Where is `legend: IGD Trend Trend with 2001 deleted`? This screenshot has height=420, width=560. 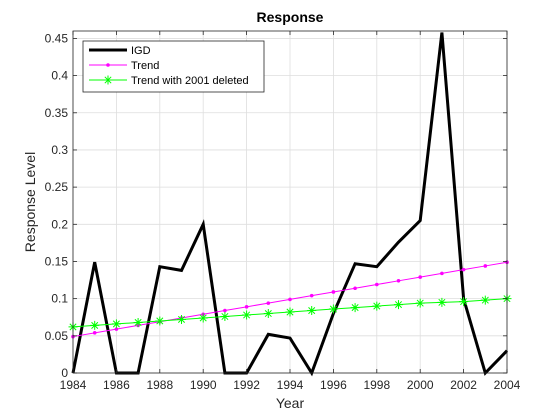
legend: IGD Trend Trend with 2001 deleted is located at coordinates (173, 66).